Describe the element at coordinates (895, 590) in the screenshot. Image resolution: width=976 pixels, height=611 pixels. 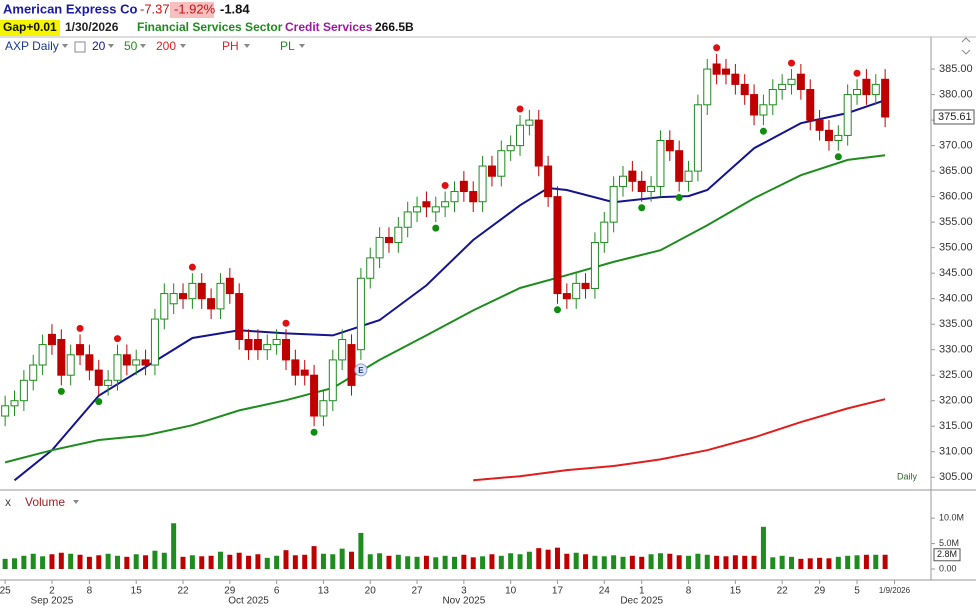
I see `x-tick-label: 1/9/2026` at that location.